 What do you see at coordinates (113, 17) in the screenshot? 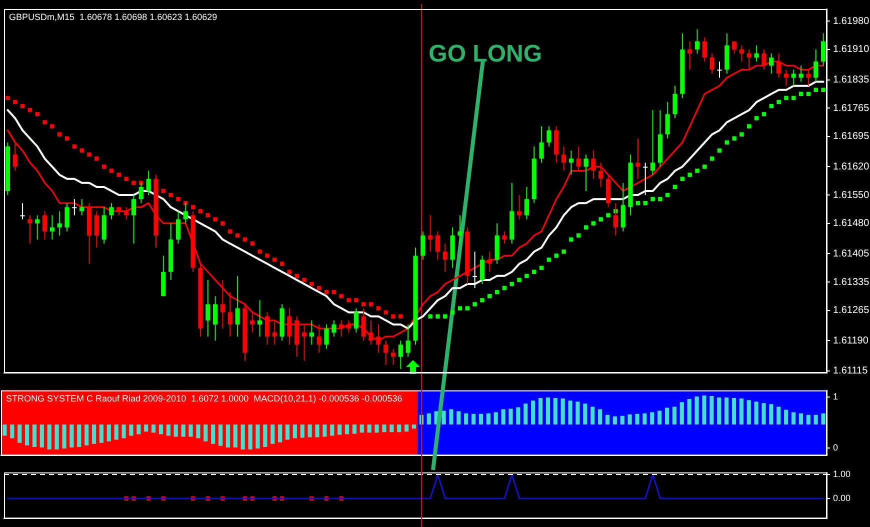
I see `chart-title: GBPUSDm,M15 1.60678 1.60698 1.60623 1.60629` at bounding box center [113, 17].